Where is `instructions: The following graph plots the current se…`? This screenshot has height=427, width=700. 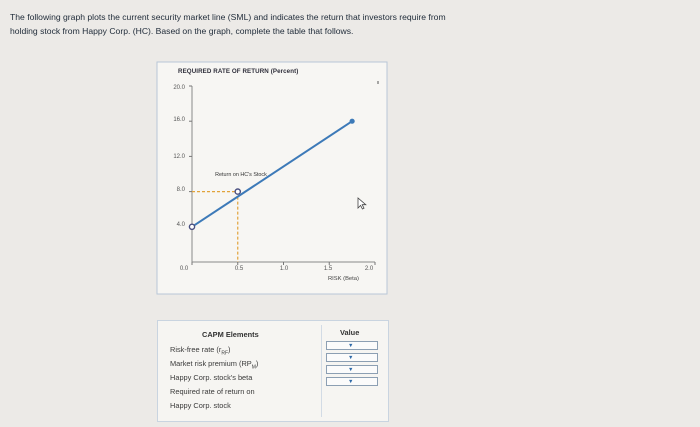 instructions: The following graph plots the current se… is located at coordinates (290, 24).